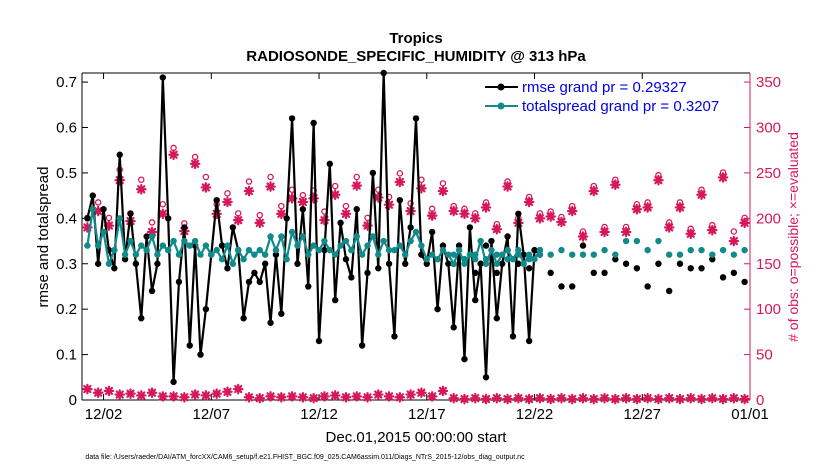 The image size is (830, 470). What do you see at coordinates (415, 38) in the screenshot?
I see `chart-title: Tropics` at bounding box center [415, 38].